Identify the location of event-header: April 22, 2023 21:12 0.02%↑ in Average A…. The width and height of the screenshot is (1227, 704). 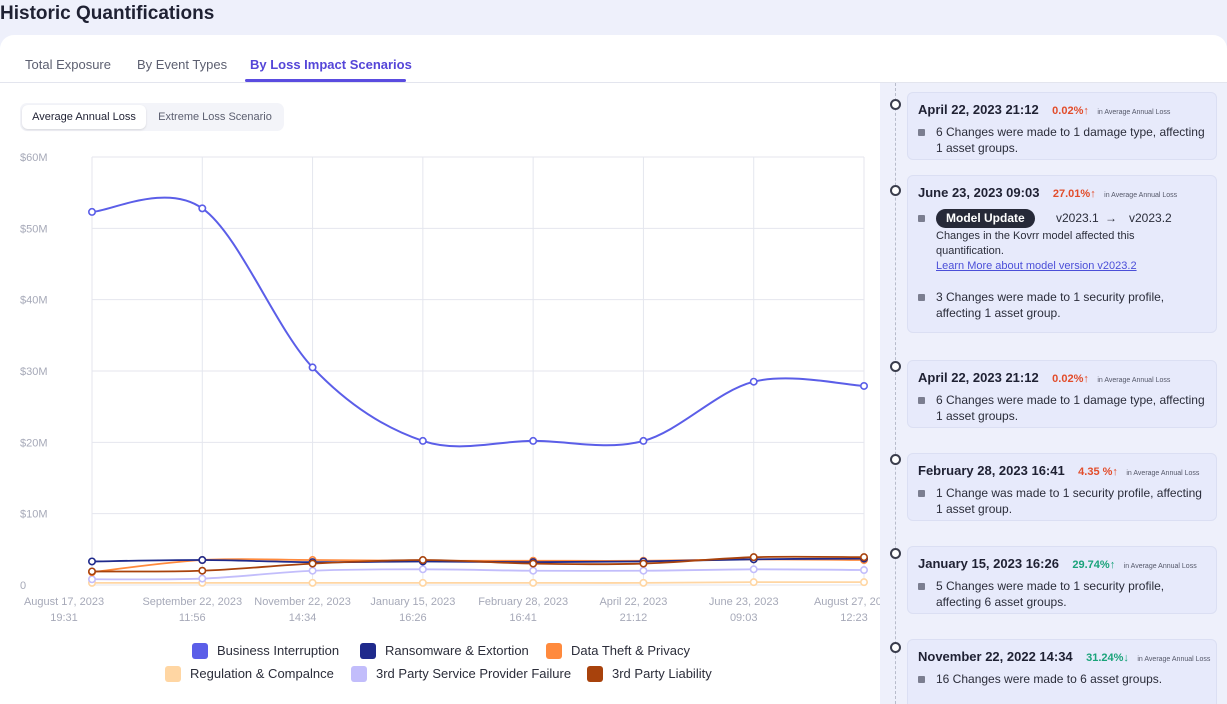
(1044, 110).